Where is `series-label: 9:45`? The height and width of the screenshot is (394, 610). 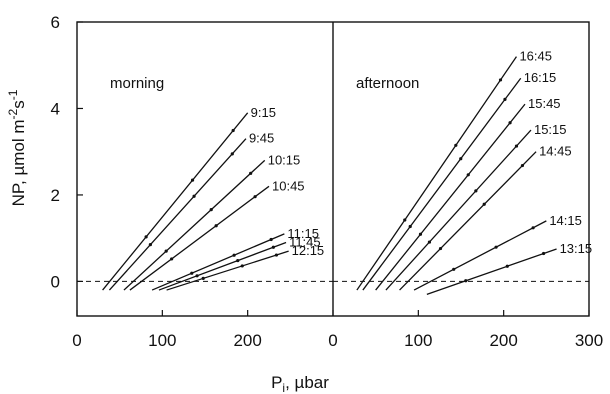
series-label: 9:45 is located at coordinates (261, 138).